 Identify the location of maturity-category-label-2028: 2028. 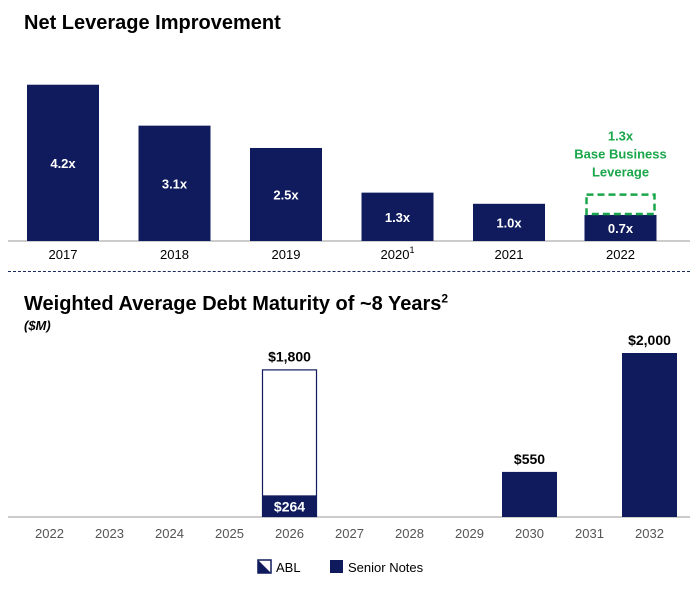
(409, 533).